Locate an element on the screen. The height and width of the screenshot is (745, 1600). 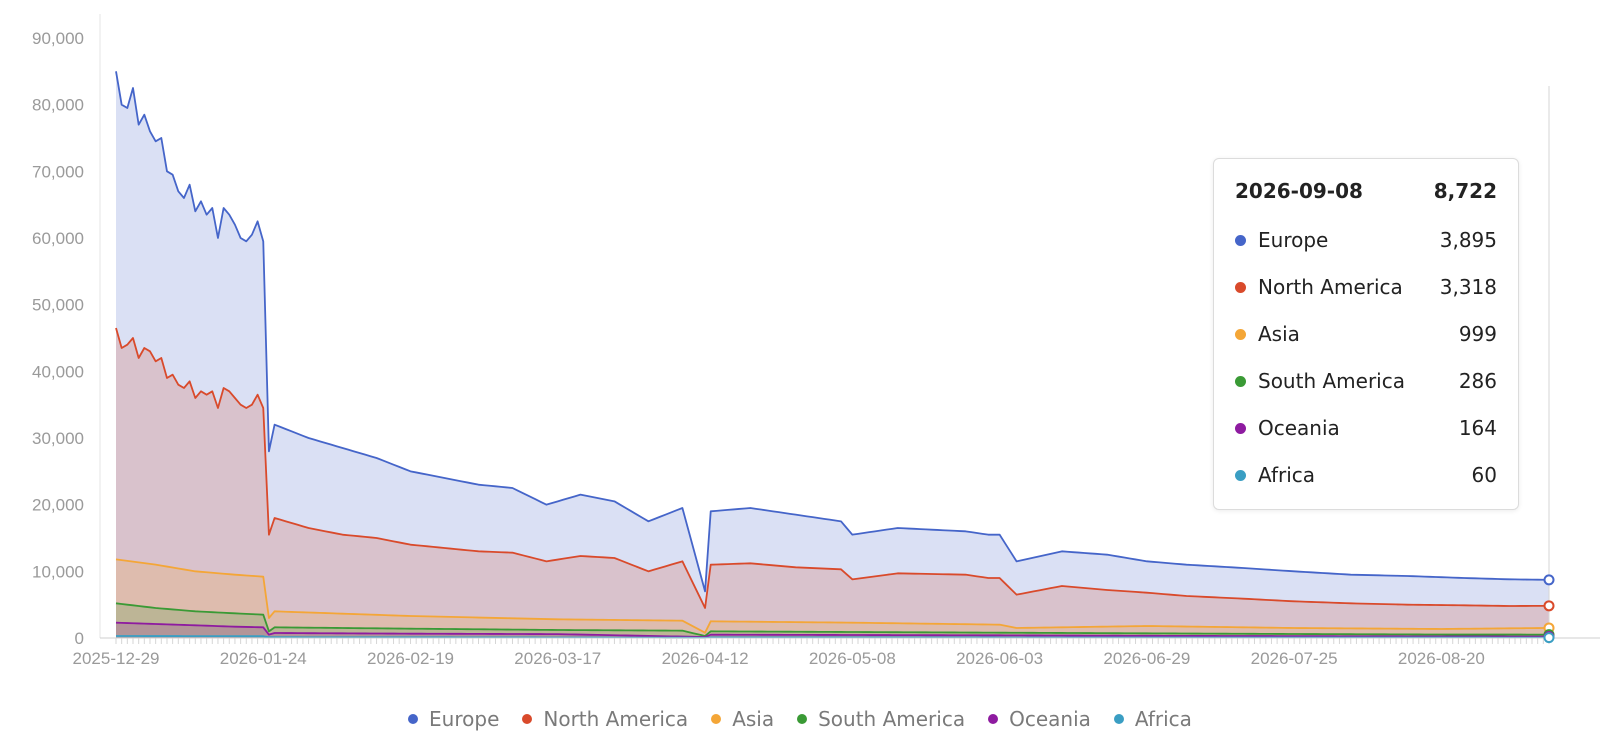
line-asia is located at coordinates (832, 596).